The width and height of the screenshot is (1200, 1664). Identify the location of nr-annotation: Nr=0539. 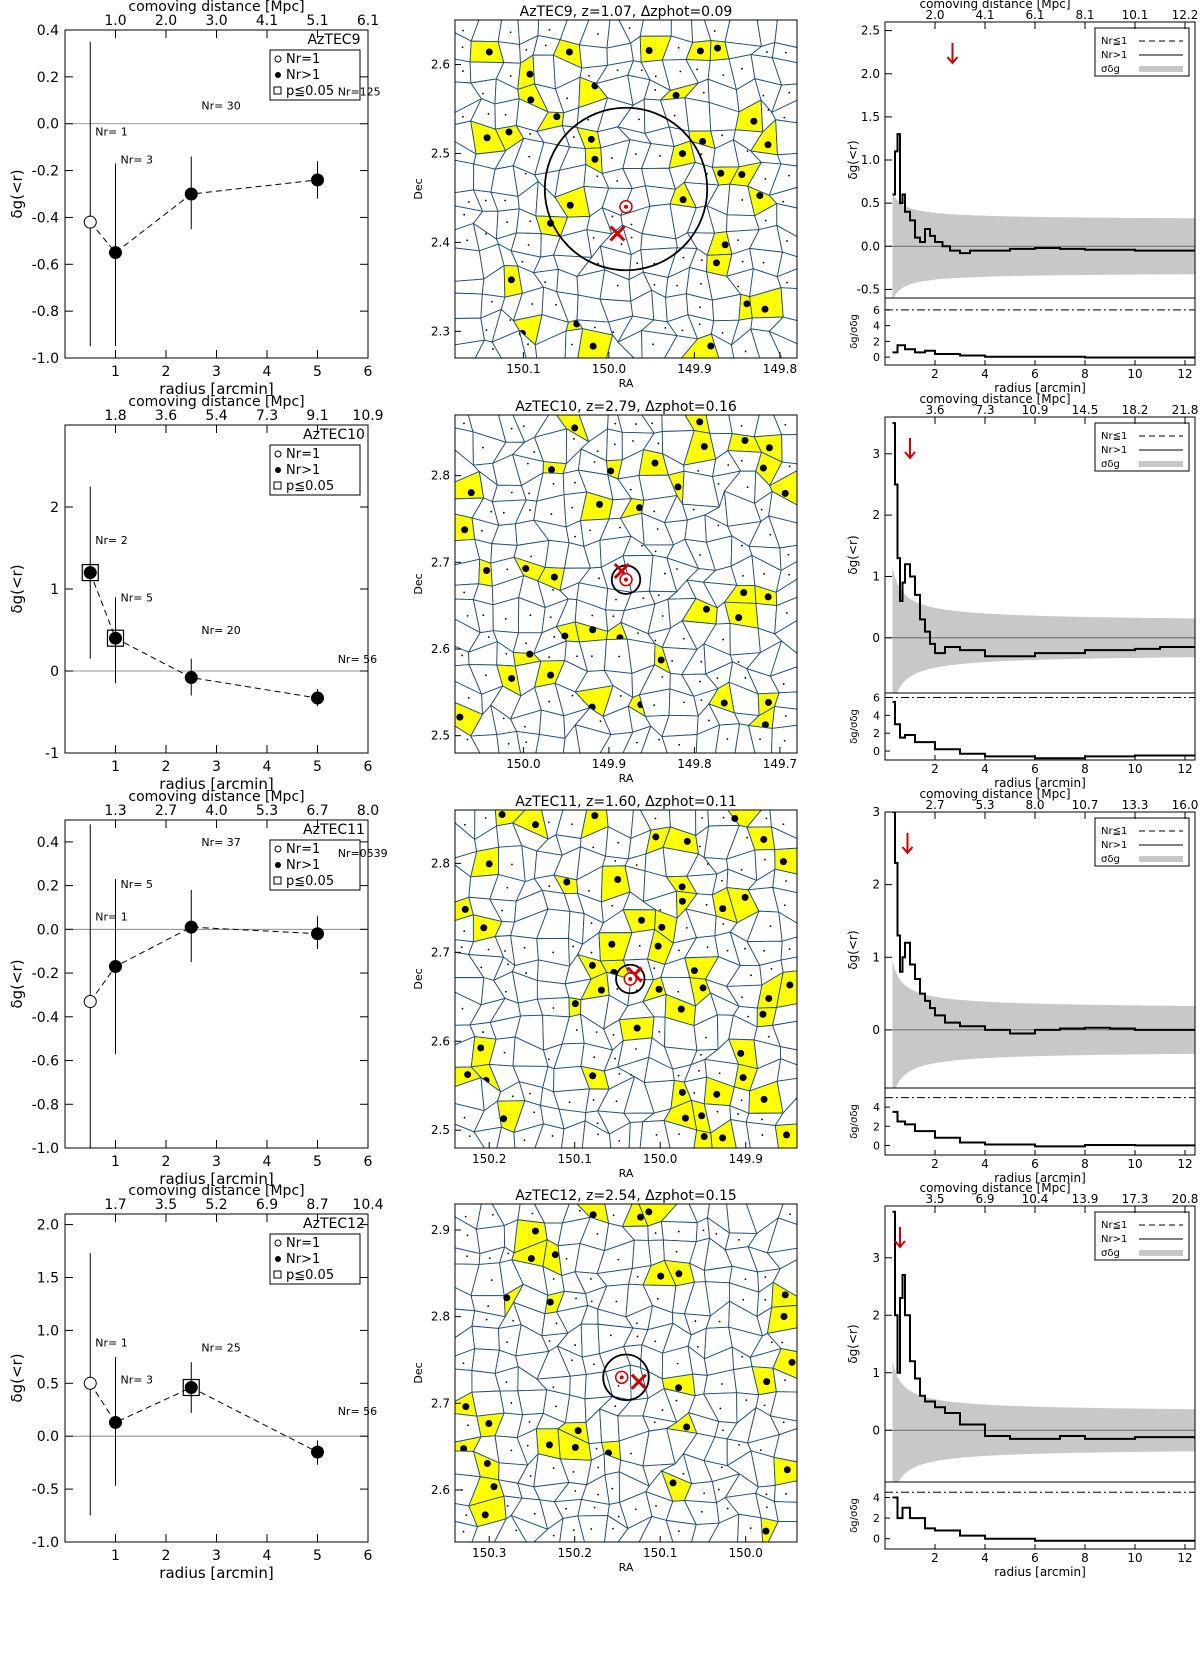
(363, 853).